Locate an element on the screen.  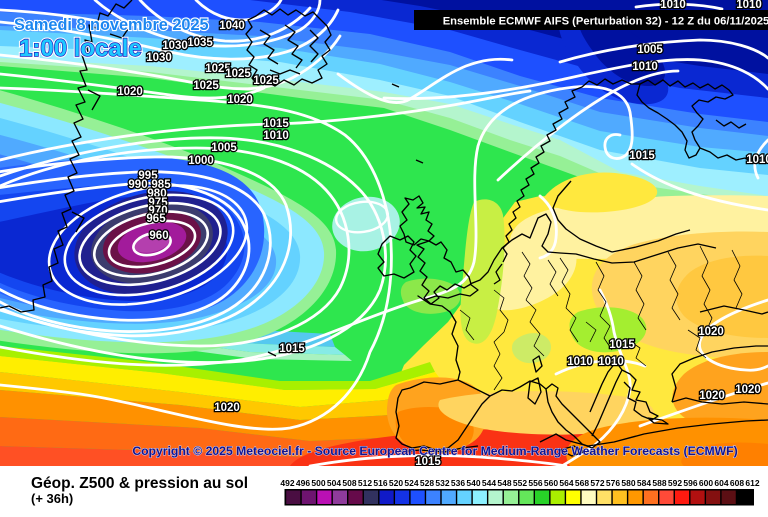
svg-text: 500 is located at coordinates (318, 483).